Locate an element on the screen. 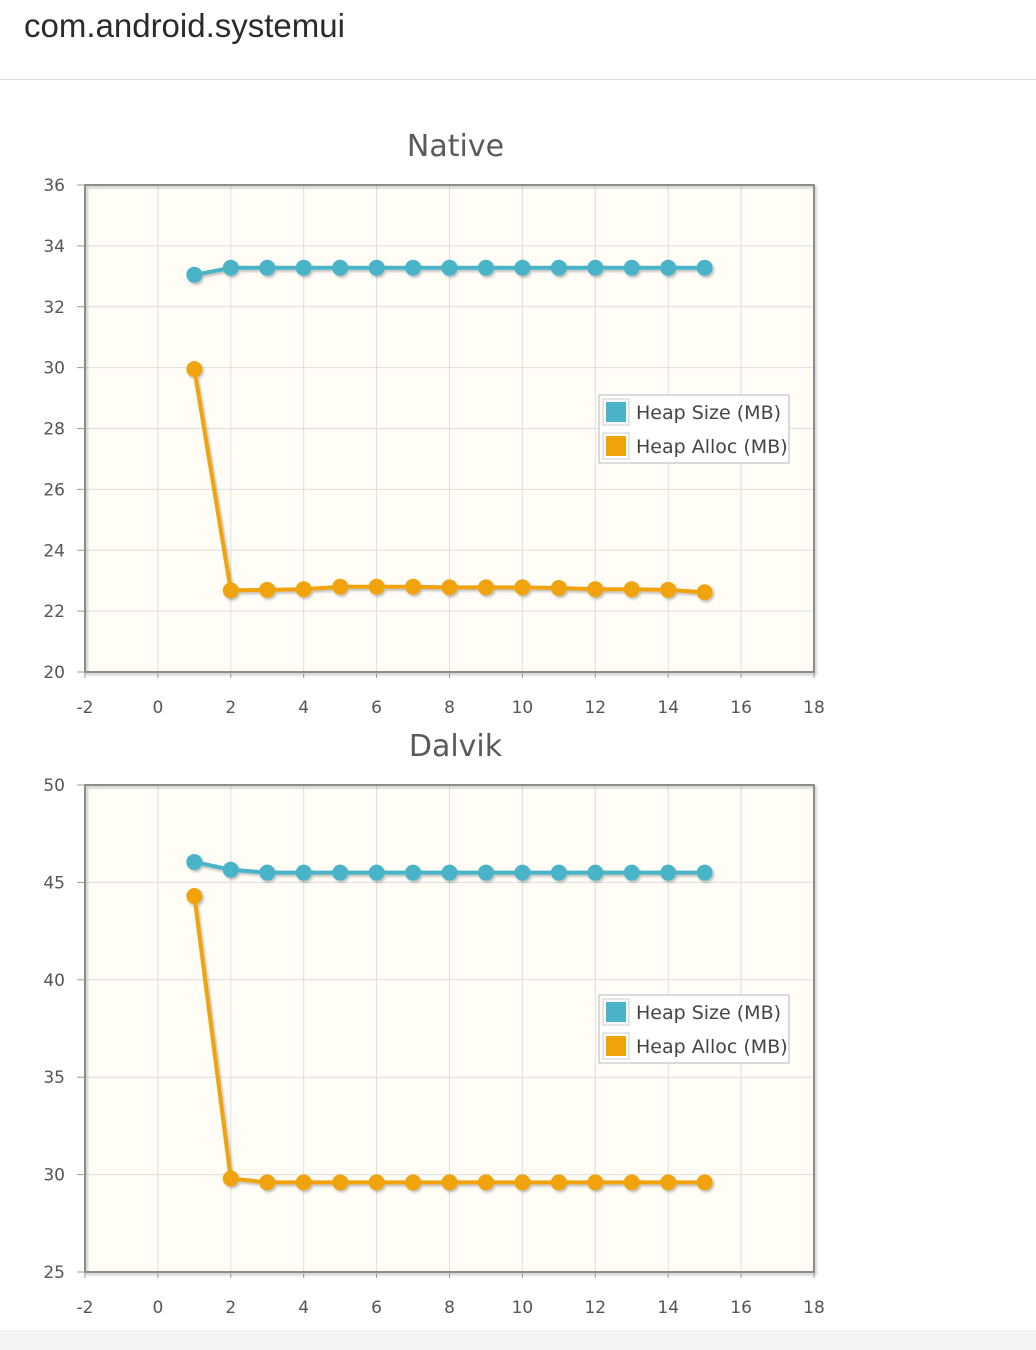 The width and height of the screenshot is (1036, 1350). y-tick-label: 24 is located at coordinates (54, 551).